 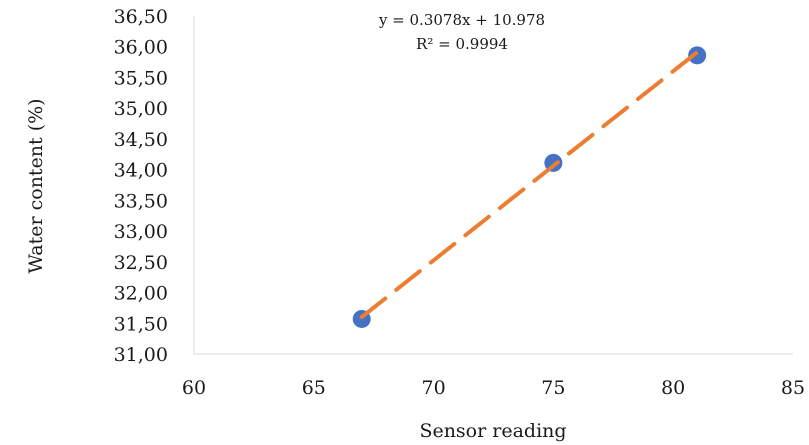 What do you see at coordinates (461, 20) in the screenshot?
I see `trendline-equation: y = 0.3078x + 10.978` at bounding box center [461, 20].